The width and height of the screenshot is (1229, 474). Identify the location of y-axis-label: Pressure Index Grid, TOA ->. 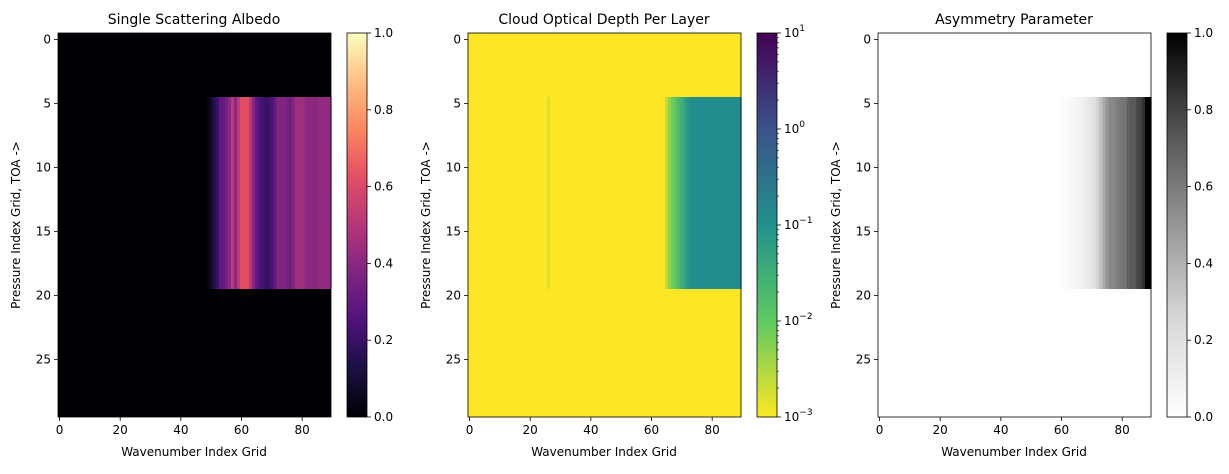
(16, 225).